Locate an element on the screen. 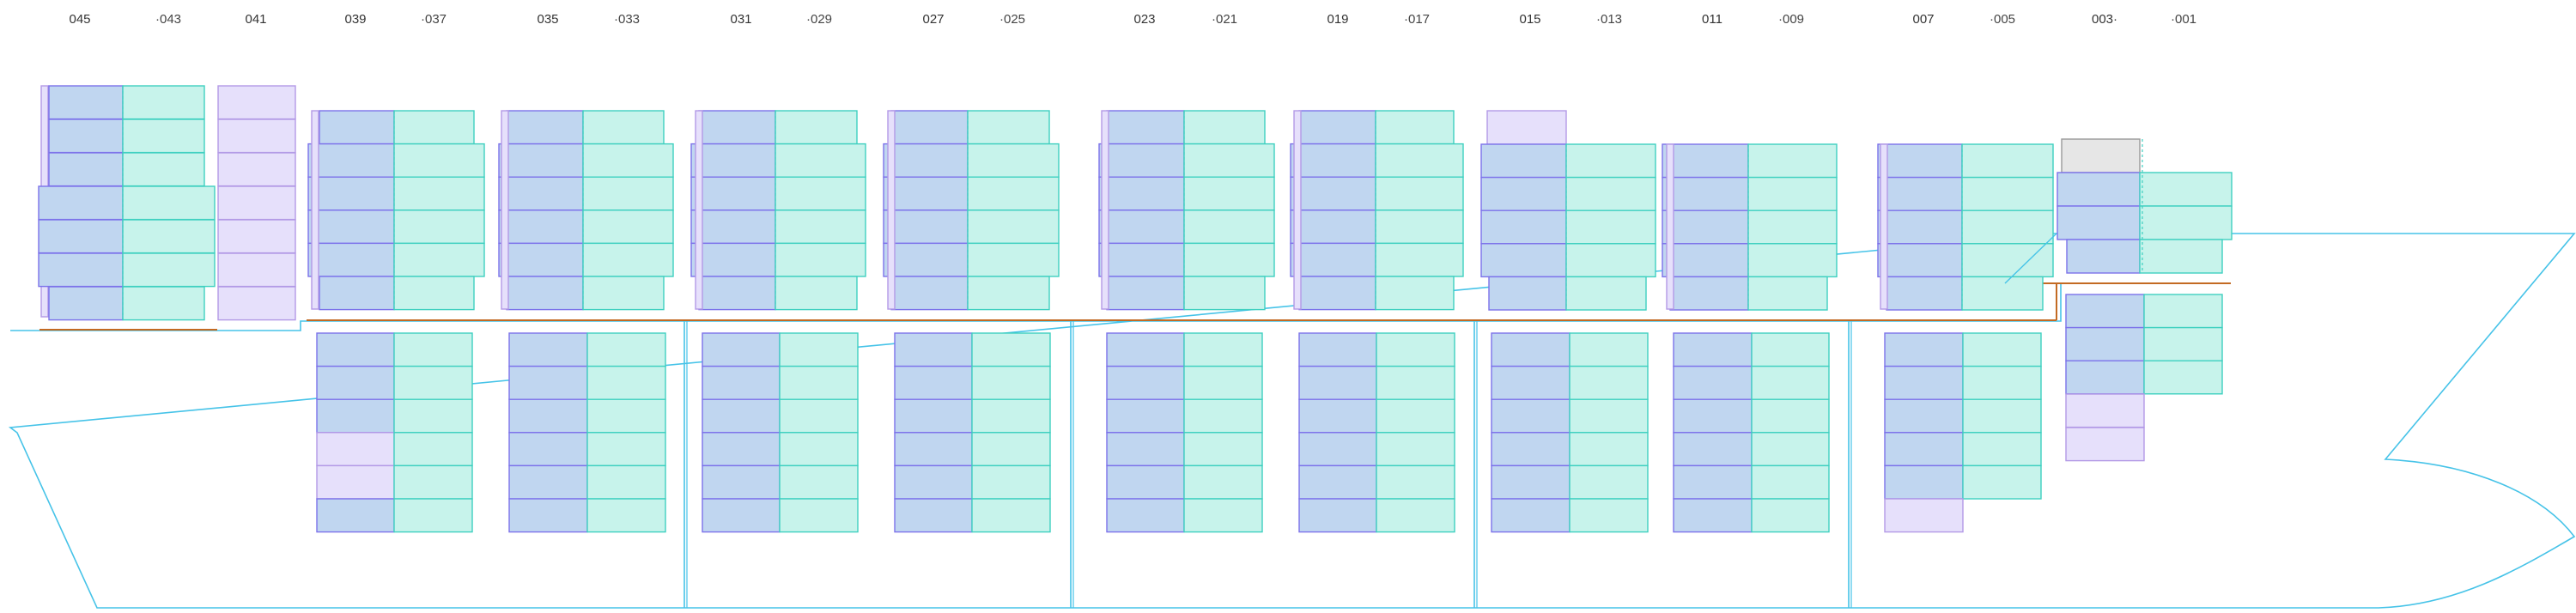 The width and height of the screenshot is (2576, 613). empty-container is located at coordinates (2101, 155).